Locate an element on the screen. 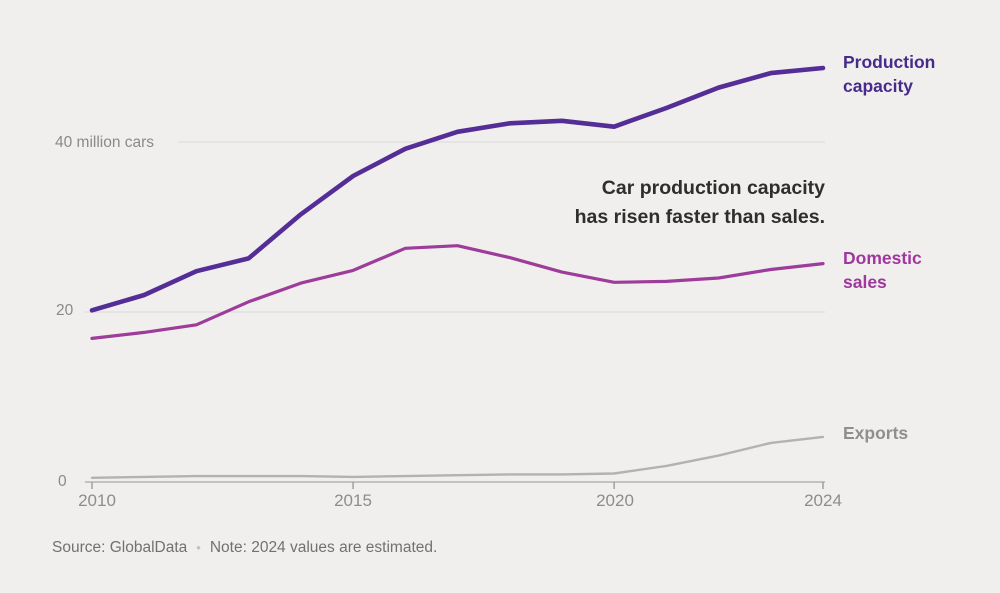  y-axis-label-40: 40 million cars is located at coordinates (105, 142).